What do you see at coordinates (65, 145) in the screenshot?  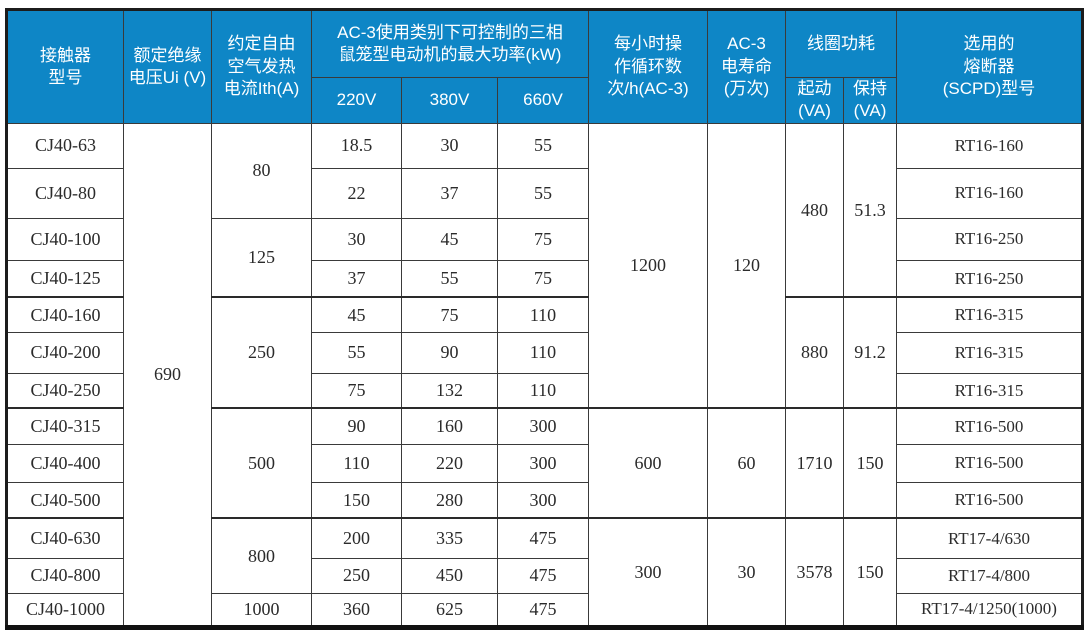 I see `cell-model: CJ40-63` at bounding box center [65, 145].